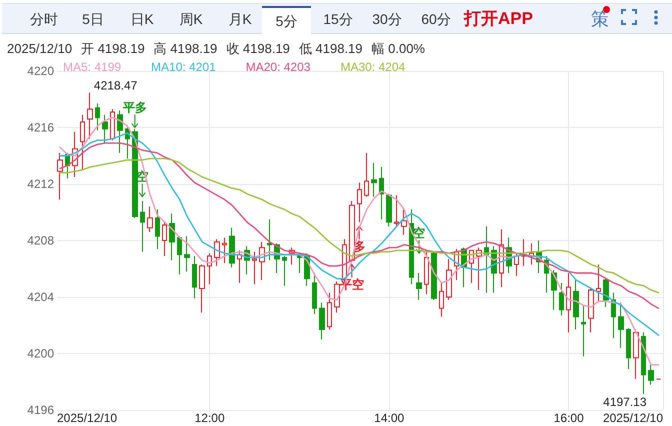 The height and width of the screenshot is (426, 672). What do you see at coordinates (498, 19) in the screenshot?
I see `text: 打开APP` at bounding box center [498, 19].